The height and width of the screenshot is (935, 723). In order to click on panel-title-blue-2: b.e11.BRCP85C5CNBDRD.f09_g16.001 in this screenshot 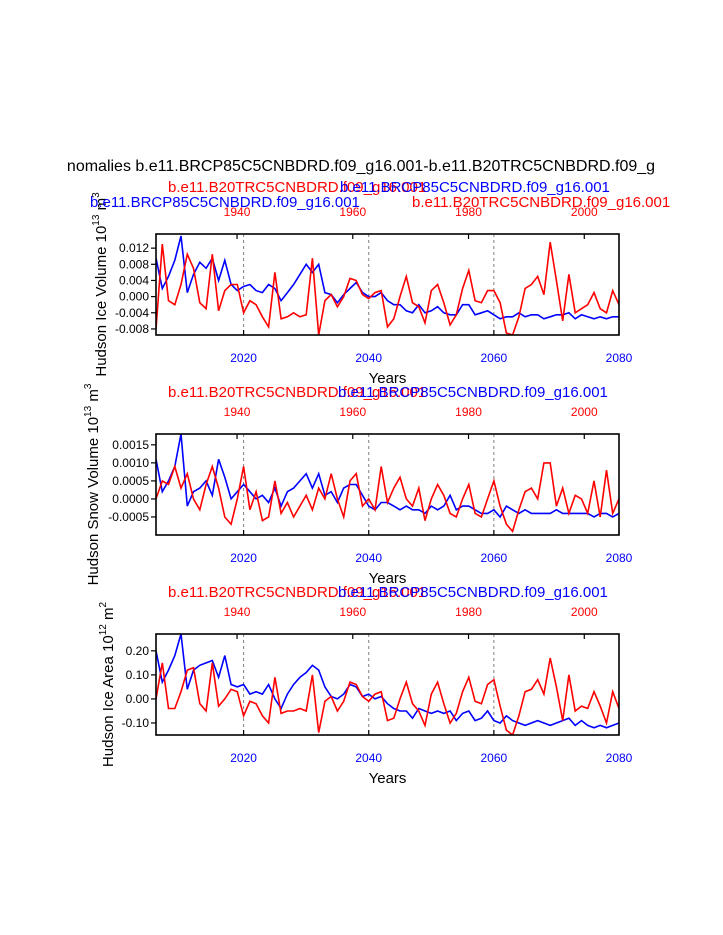, I will do `click(225, 202)`.